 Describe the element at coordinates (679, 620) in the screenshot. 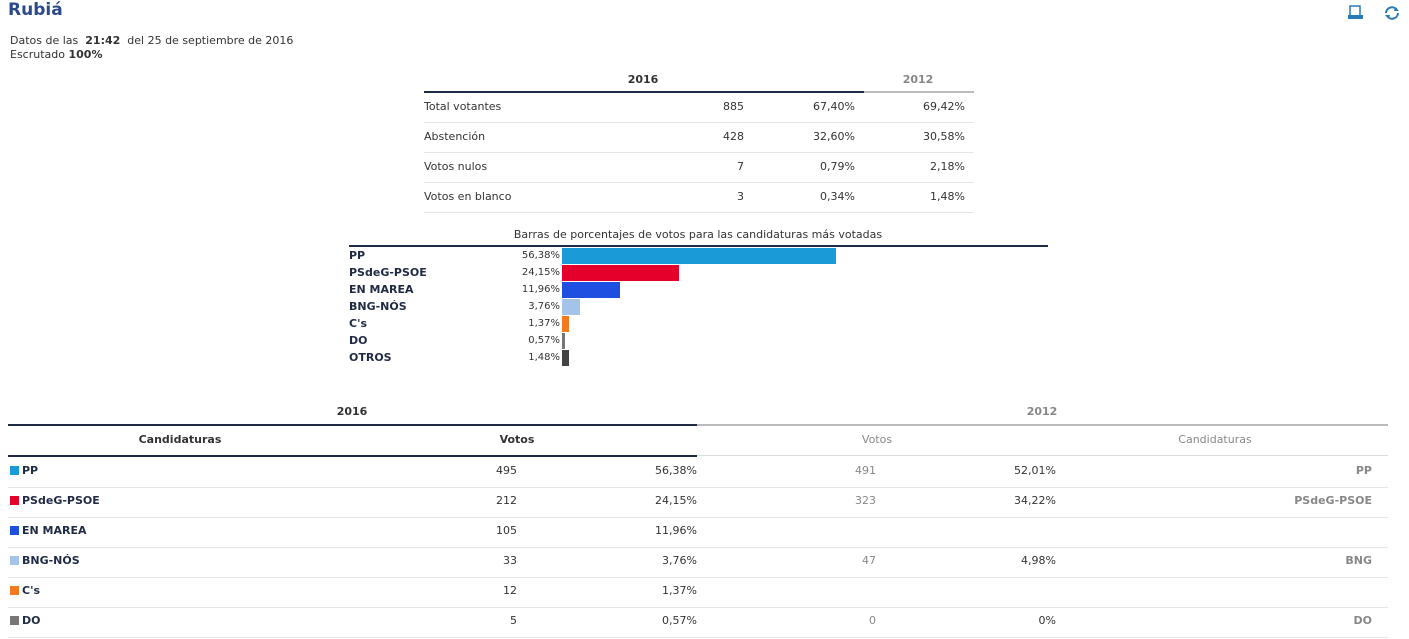

I see `percent: 0,57%` at that location.